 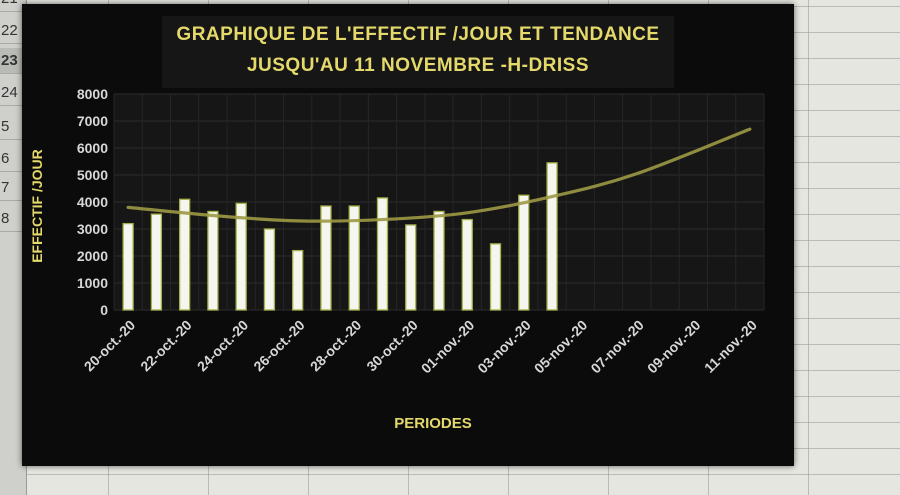 What do you see at coordinates (92, 229) in the screenshot?
I see `y-tick-label: 3000` at bounding box center [92, 229].